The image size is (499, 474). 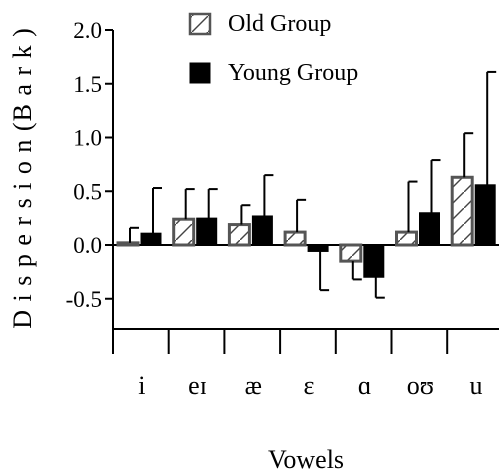 What do you see at coordinates (141, 385) in the screenshot?
I see `category-label: i` at bounding box center [141, 385].